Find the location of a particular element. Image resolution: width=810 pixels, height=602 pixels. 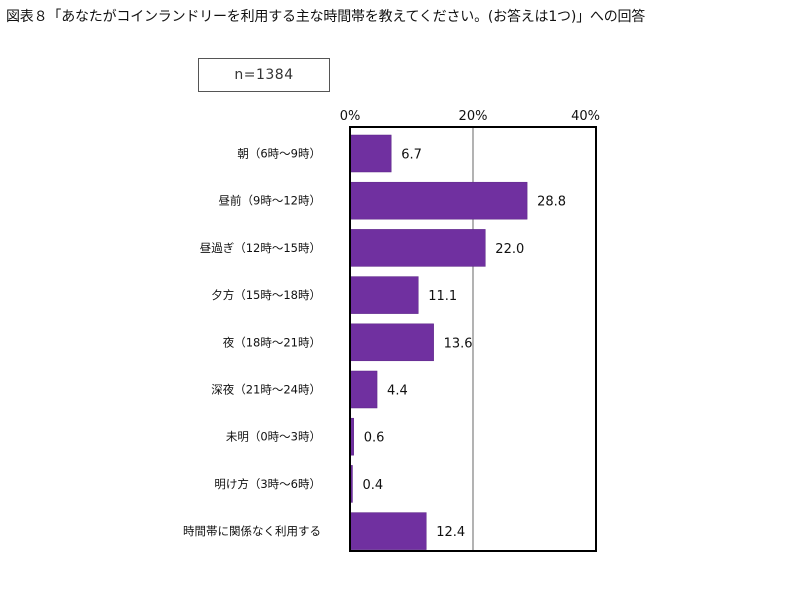

data-label: 4.4 is located at coordinates (397, 391).